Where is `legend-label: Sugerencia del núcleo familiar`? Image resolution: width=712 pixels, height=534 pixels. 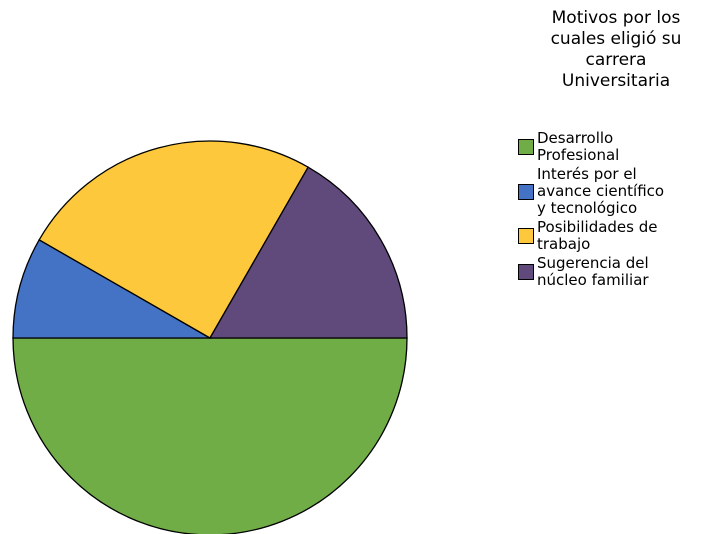
legend-label: Sugerencia del núcleo familiar is located at coordinates (593, 271).